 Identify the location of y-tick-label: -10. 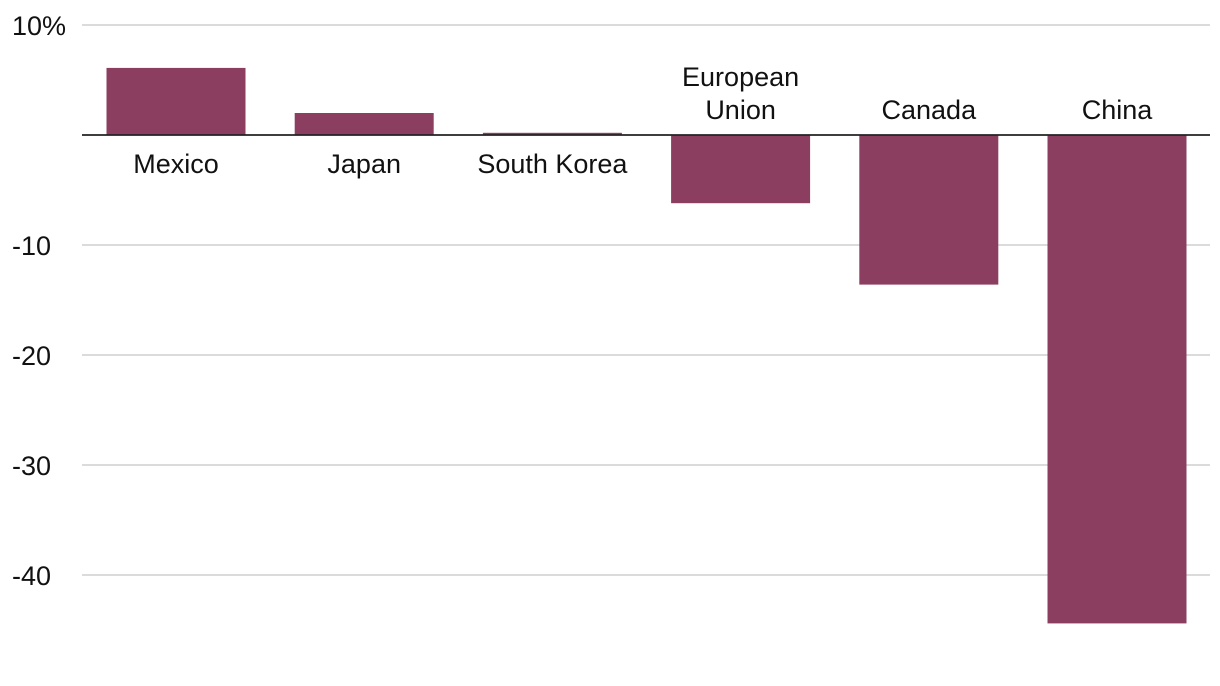
(31, 246).